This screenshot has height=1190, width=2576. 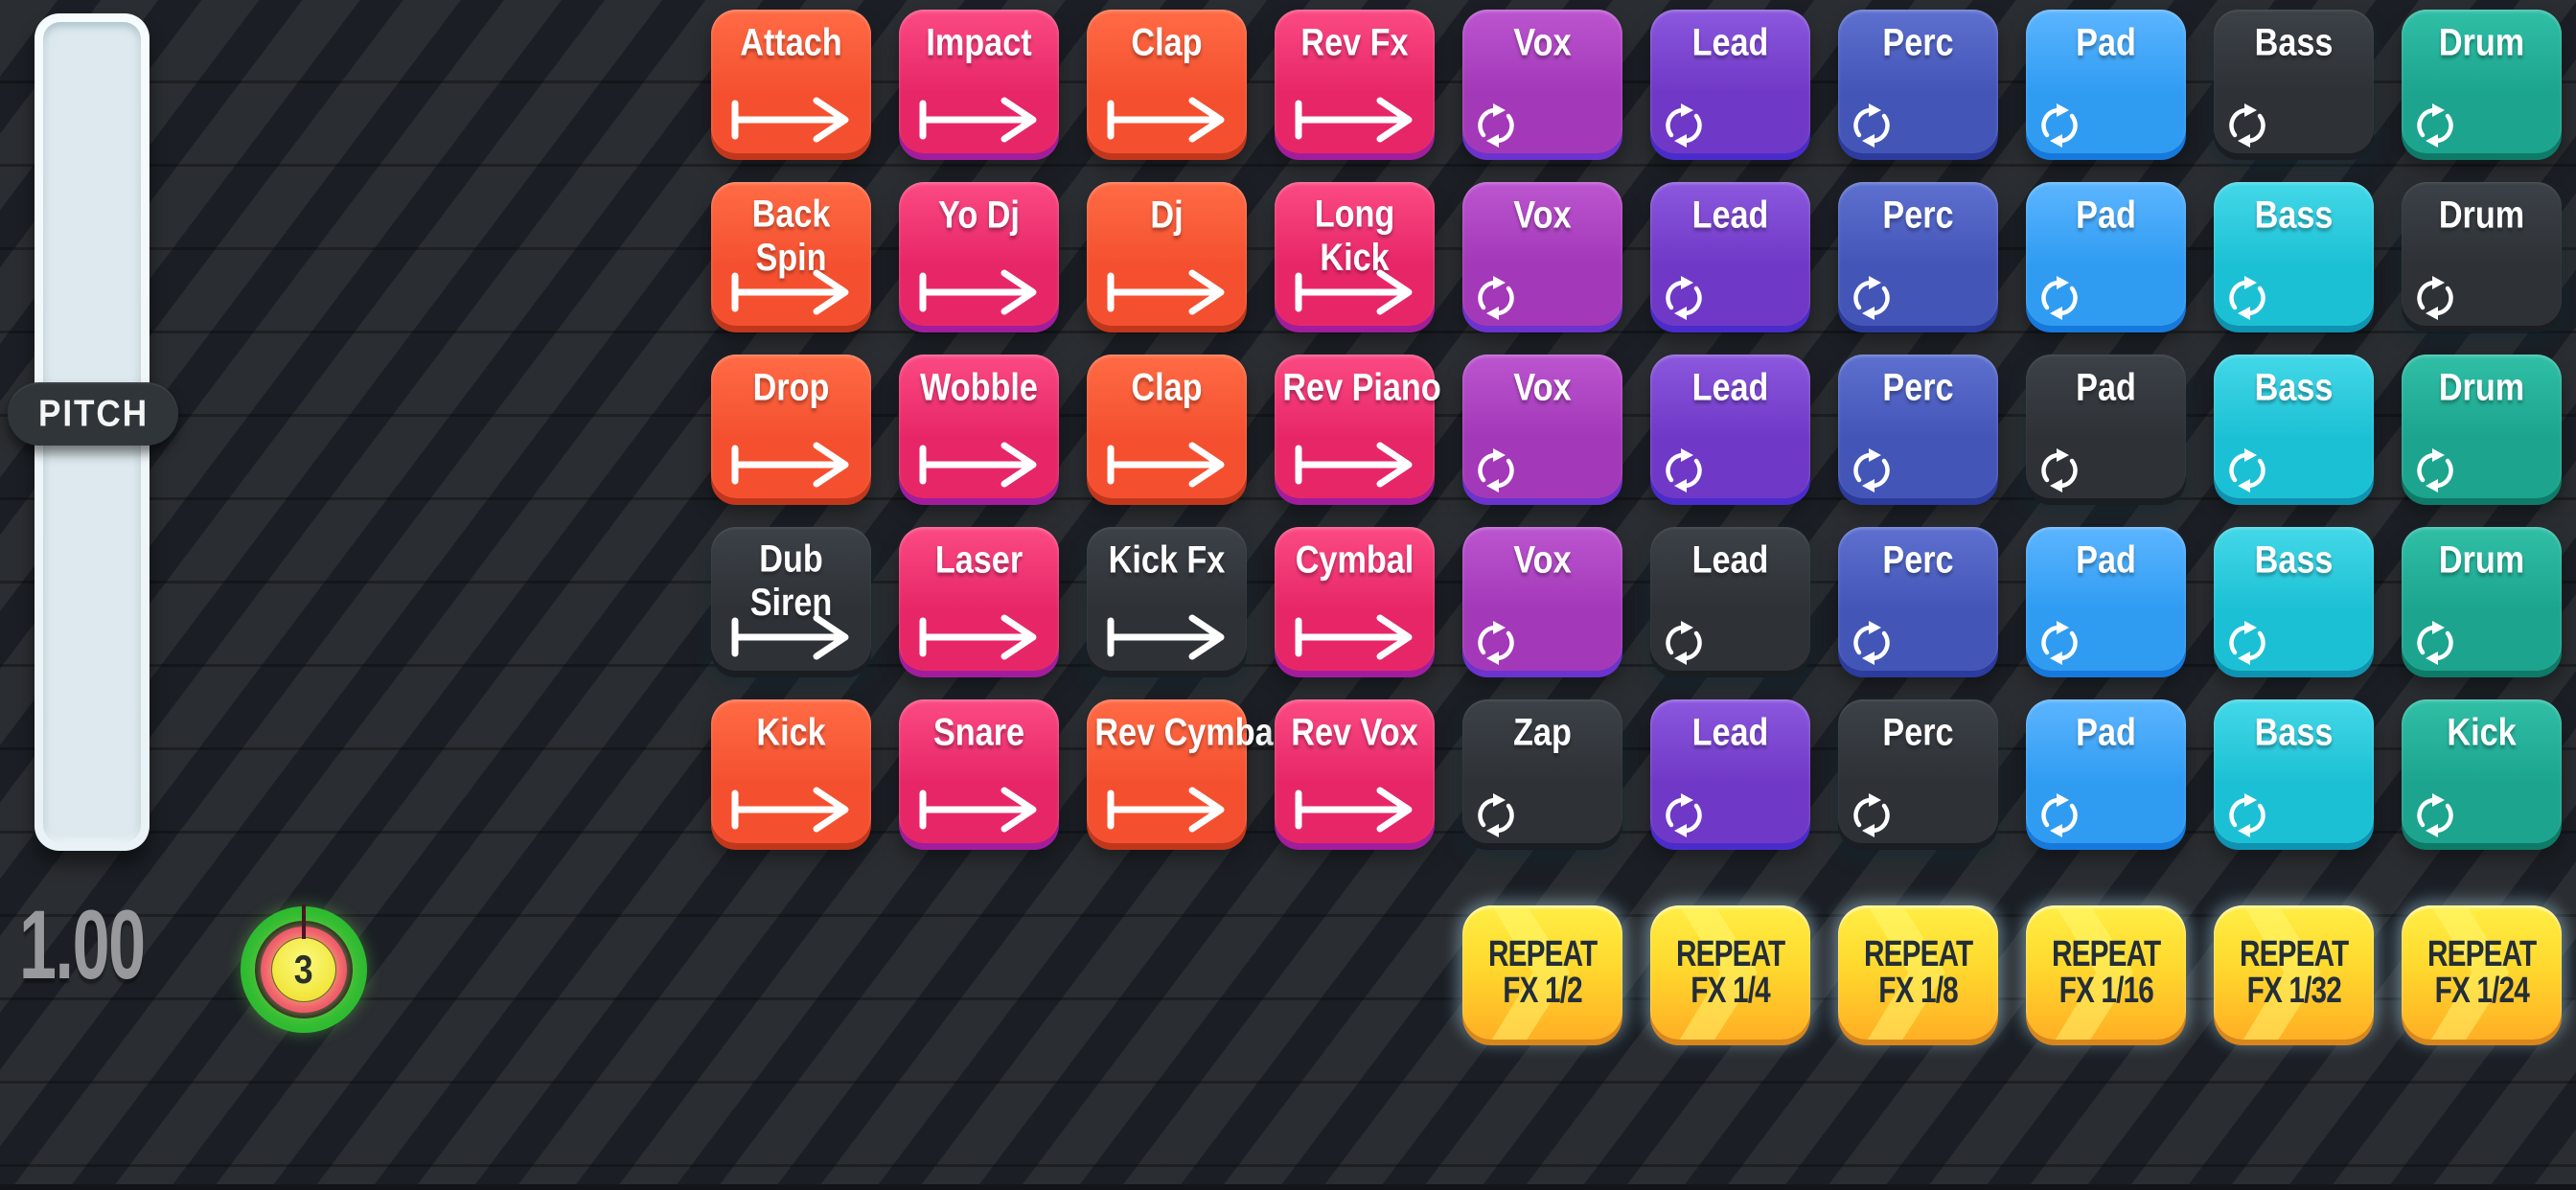 I want to click on pad-label: Impact, so click(x=979, y=43).